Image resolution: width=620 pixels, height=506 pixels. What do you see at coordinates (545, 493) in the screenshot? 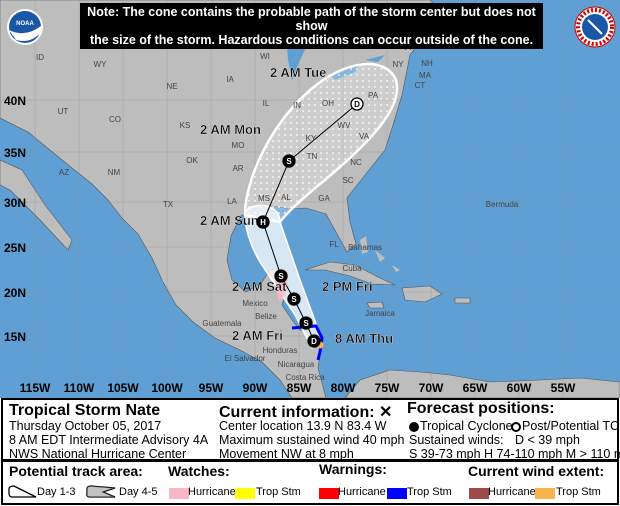
I see `trop-stm-wind-swatch` at bounding box center [545, 493].